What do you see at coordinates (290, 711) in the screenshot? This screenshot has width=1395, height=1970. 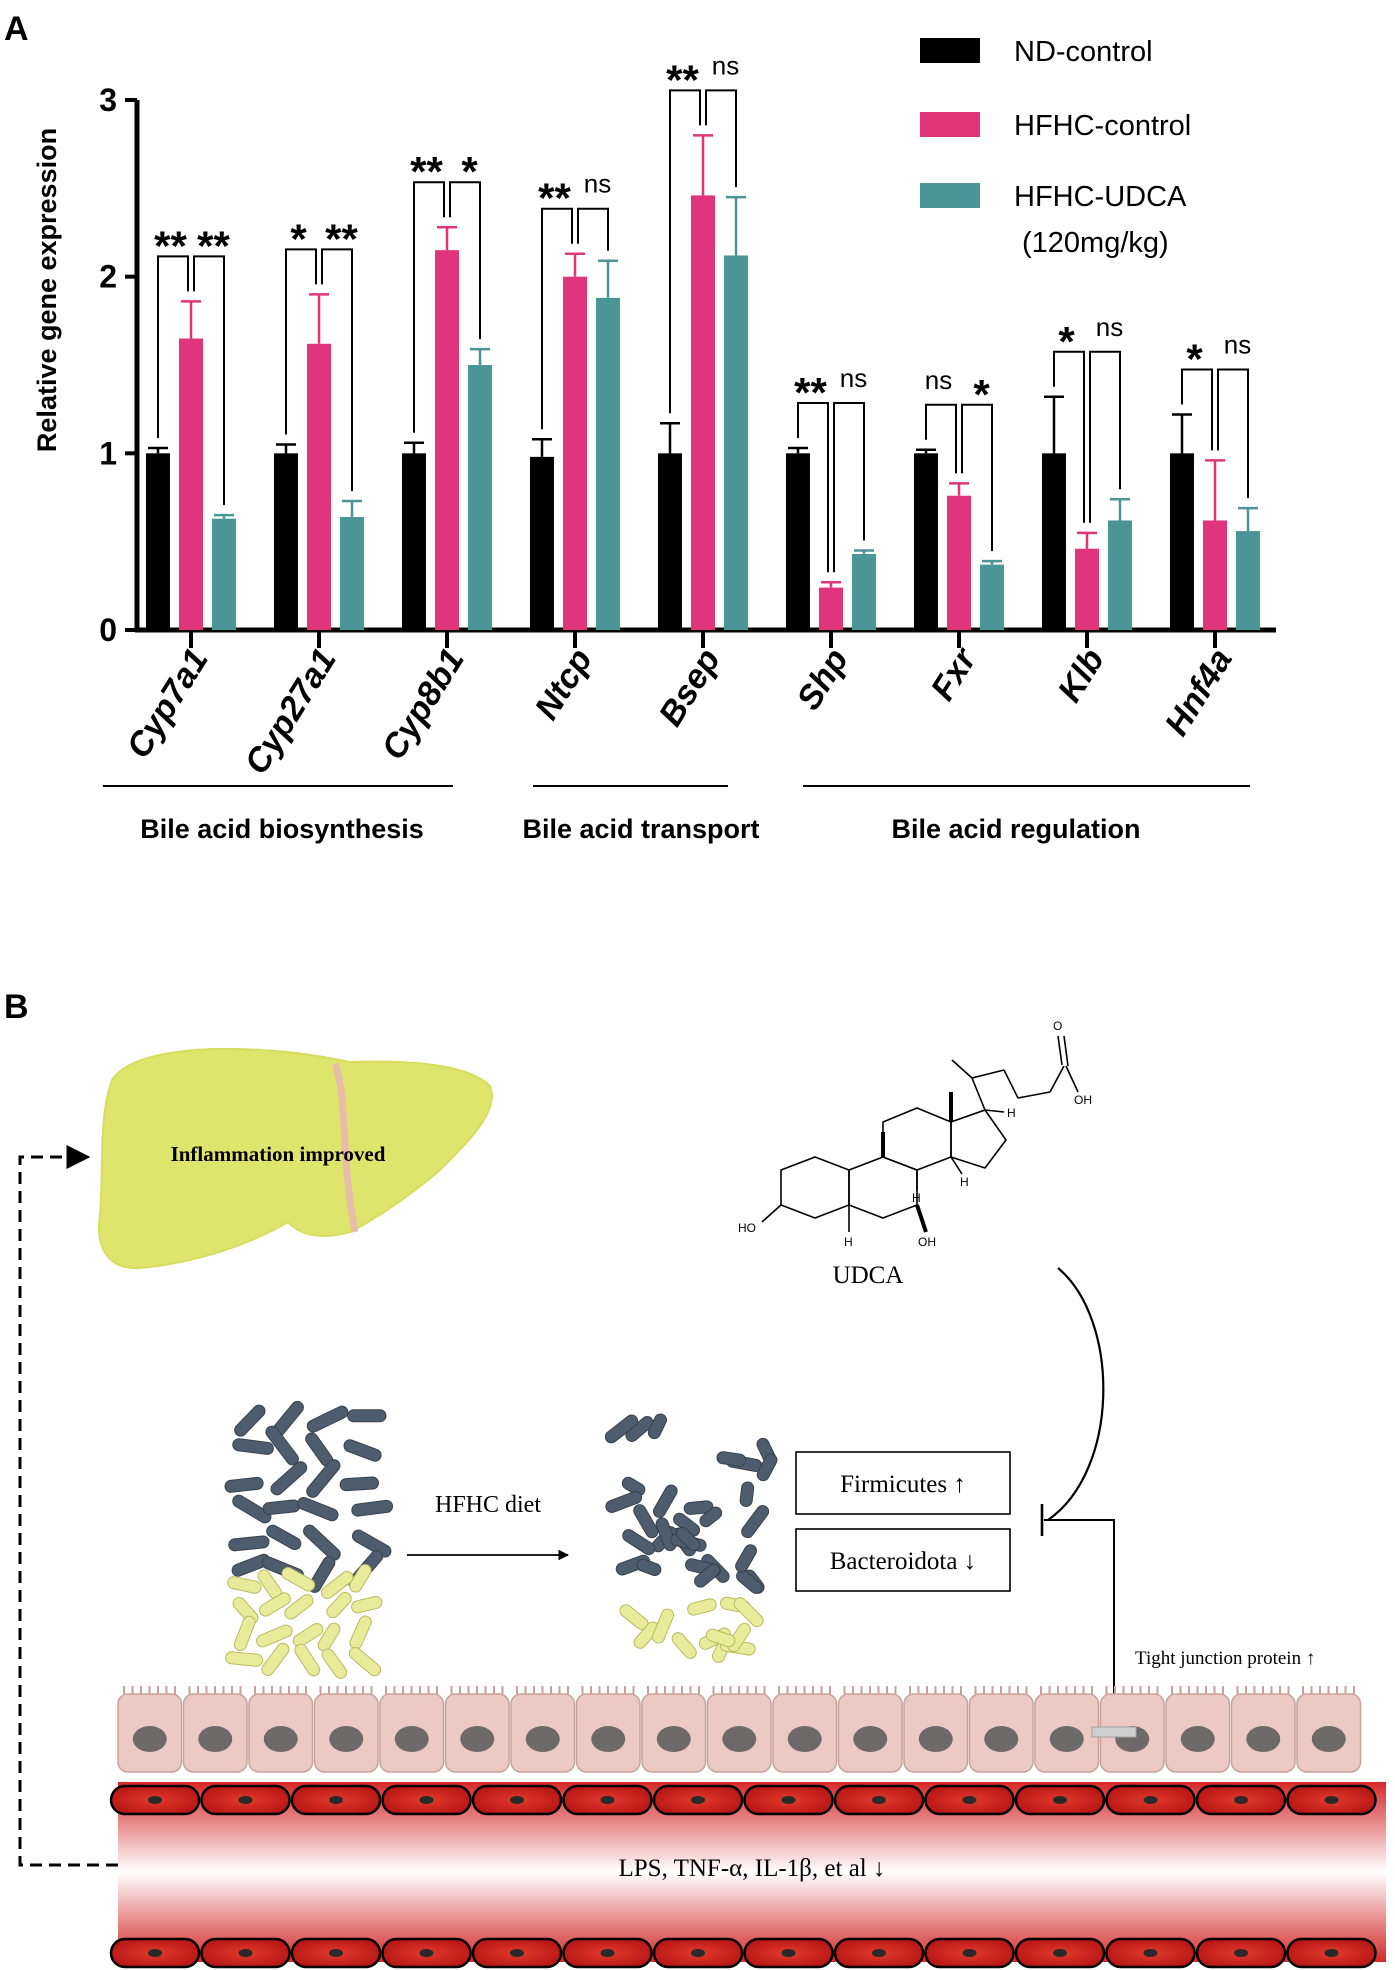 I see `x-tick-label-cyp27a1: Cyp27a1` at bounding box center [290, 711].